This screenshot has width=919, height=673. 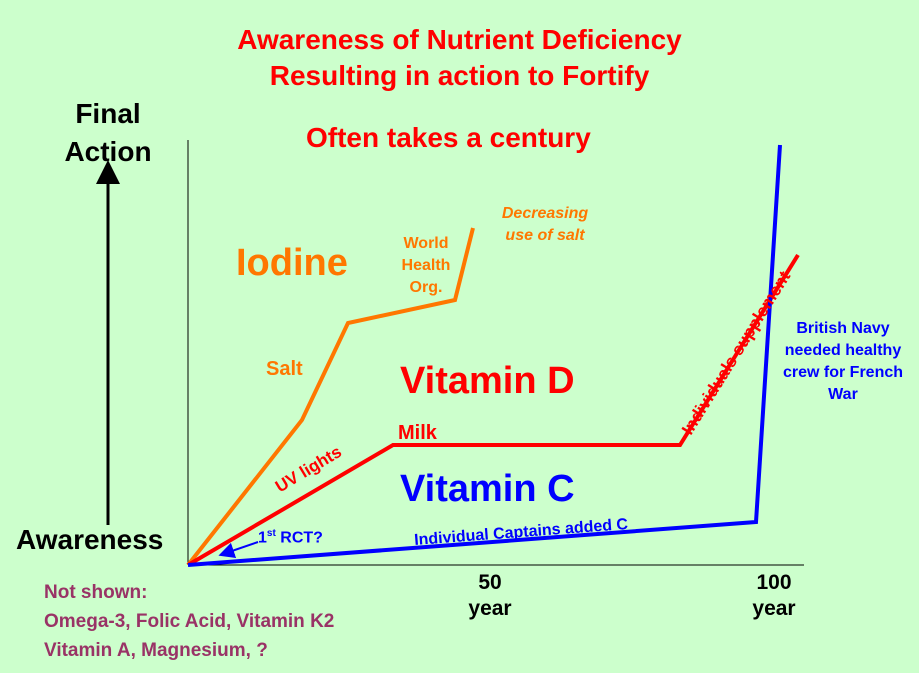 I want to click on navy-line: needed healthy, so click(x=843, y=350).